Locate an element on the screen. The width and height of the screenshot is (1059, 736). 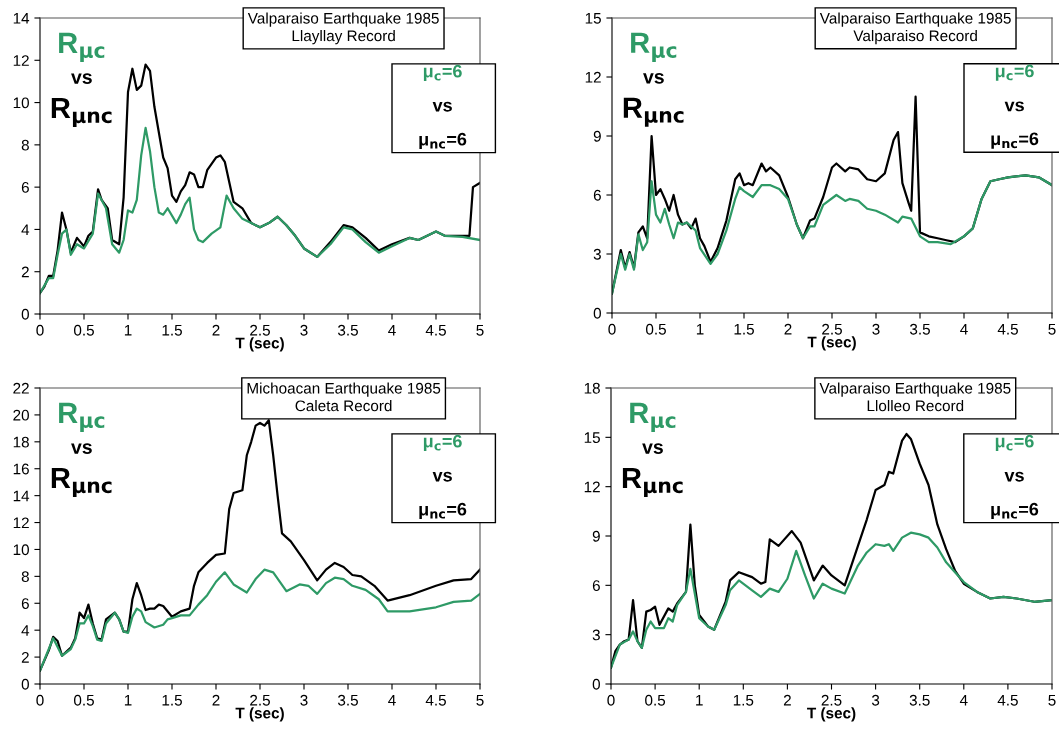
y-tick-label: 15 is located at coordinates (592, 438).